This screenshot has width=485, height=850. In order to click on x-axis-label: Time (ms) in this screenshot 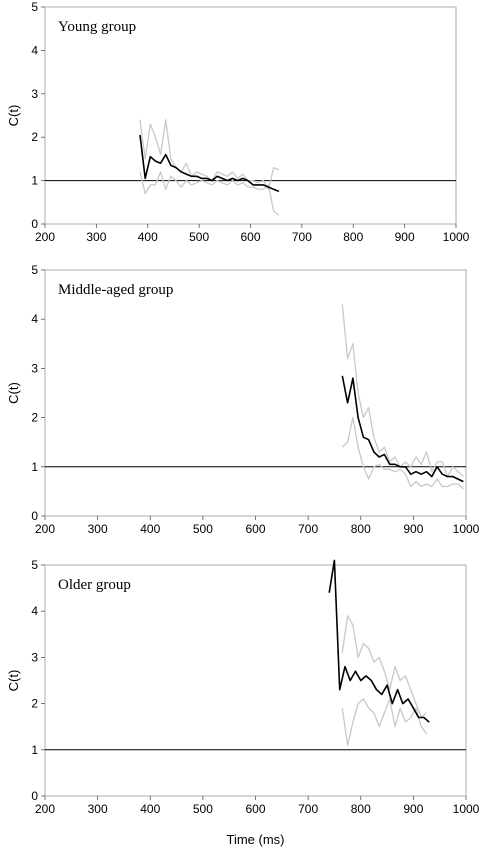, I will do `click(255, 839)`.